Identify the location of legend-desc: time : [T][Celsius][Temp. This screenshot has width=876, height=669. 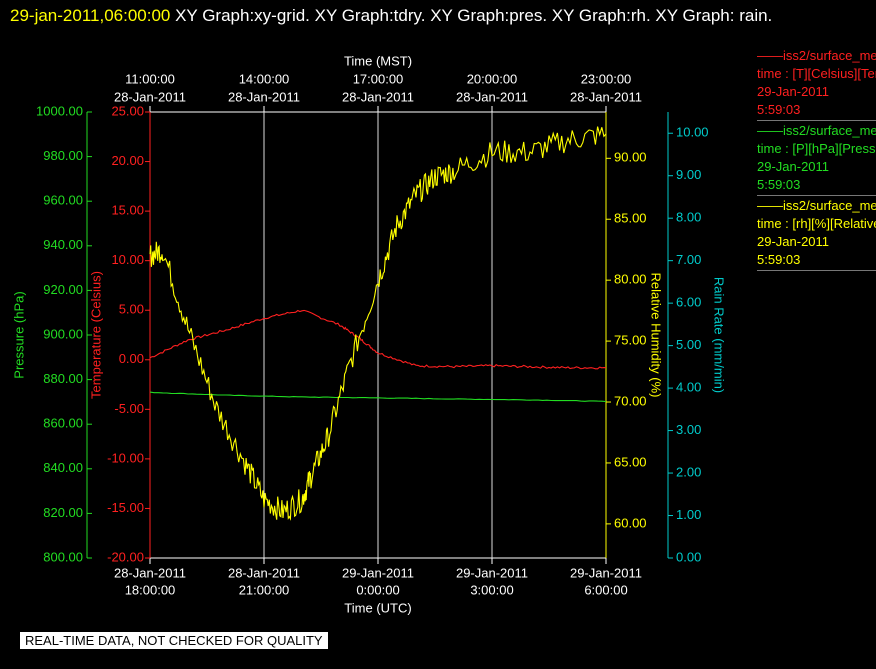
(816, 73).